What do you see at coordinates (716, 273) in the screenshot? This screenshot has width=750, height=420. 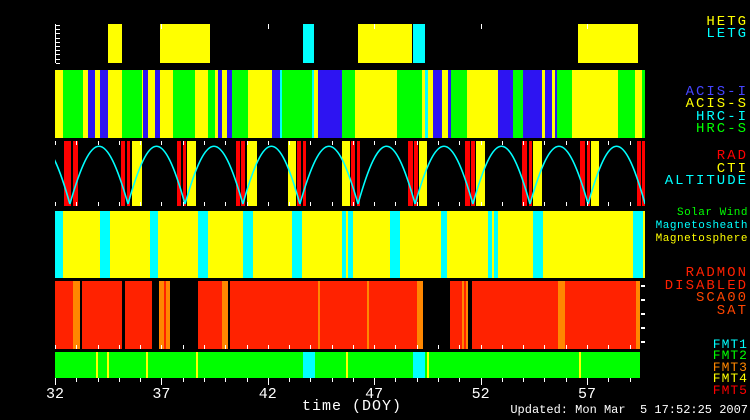 I see `band-label-radmon: RADMON` at bounding box center [716, 273].